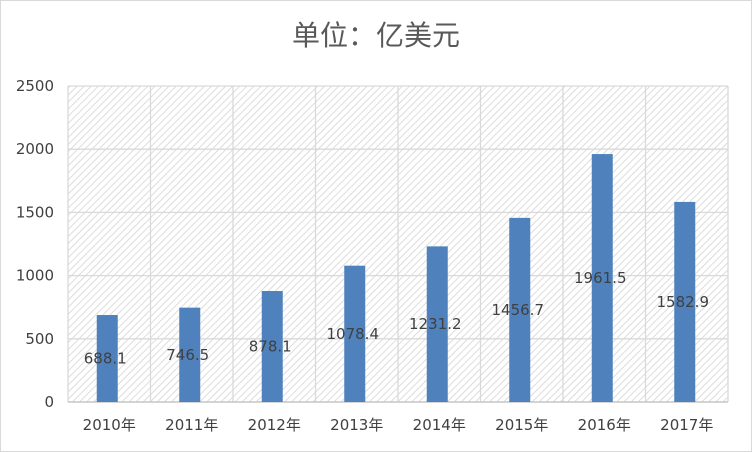 The height and width of the screenshot is (452, 752). Describe the element at coordinates (356, 425) in the screenshot. I see `x-tick-label: 2013年` at that location.